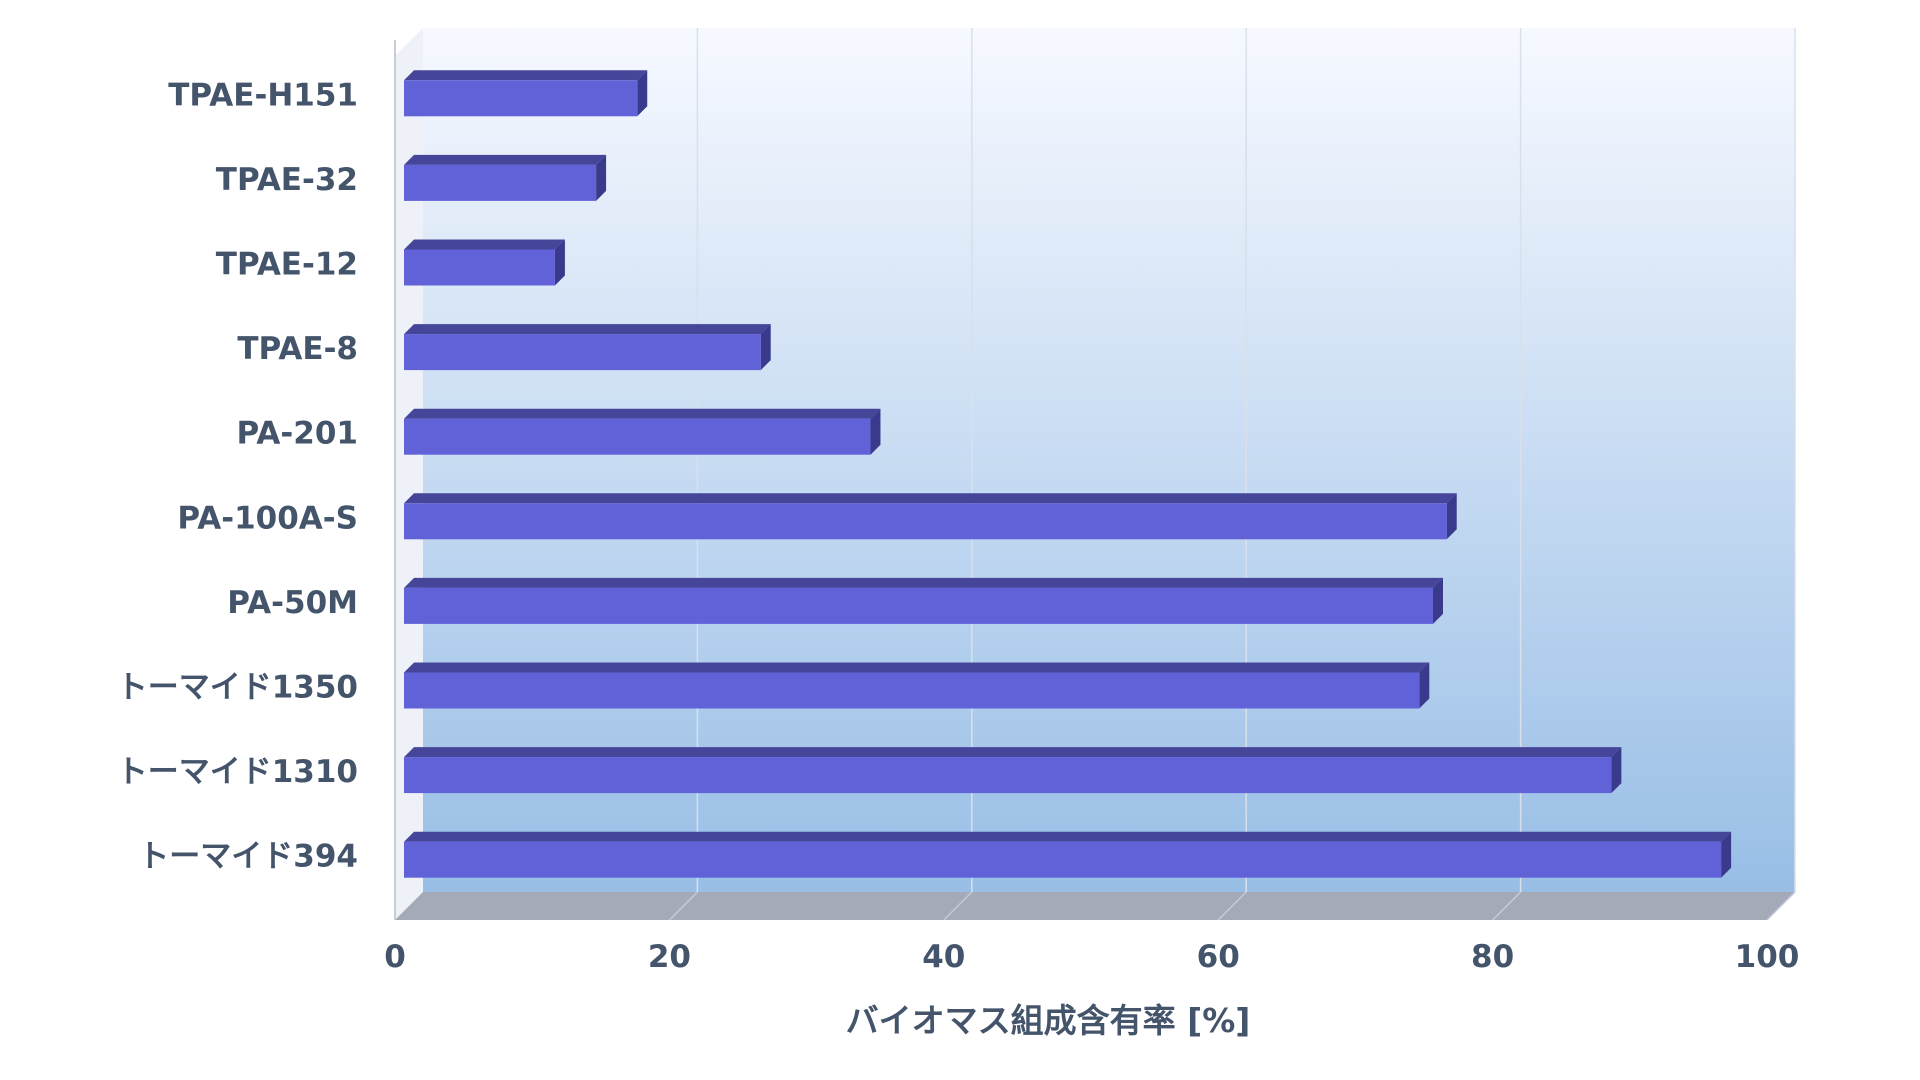 The width and height of the screenshot is (1920, 1080). What do you see at coordinates (292, 603) in the screenshot?
I see `y-category-label: PA-50M` at bounding box center [292, 603].